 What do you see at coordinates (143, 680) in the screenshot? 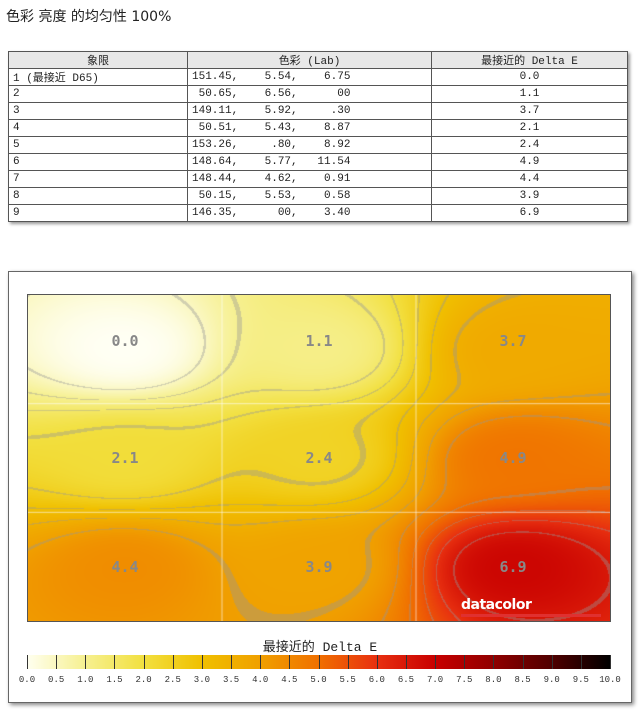
I see `colorbar-tick-label: 2.0` at bounding box center [143, 680].